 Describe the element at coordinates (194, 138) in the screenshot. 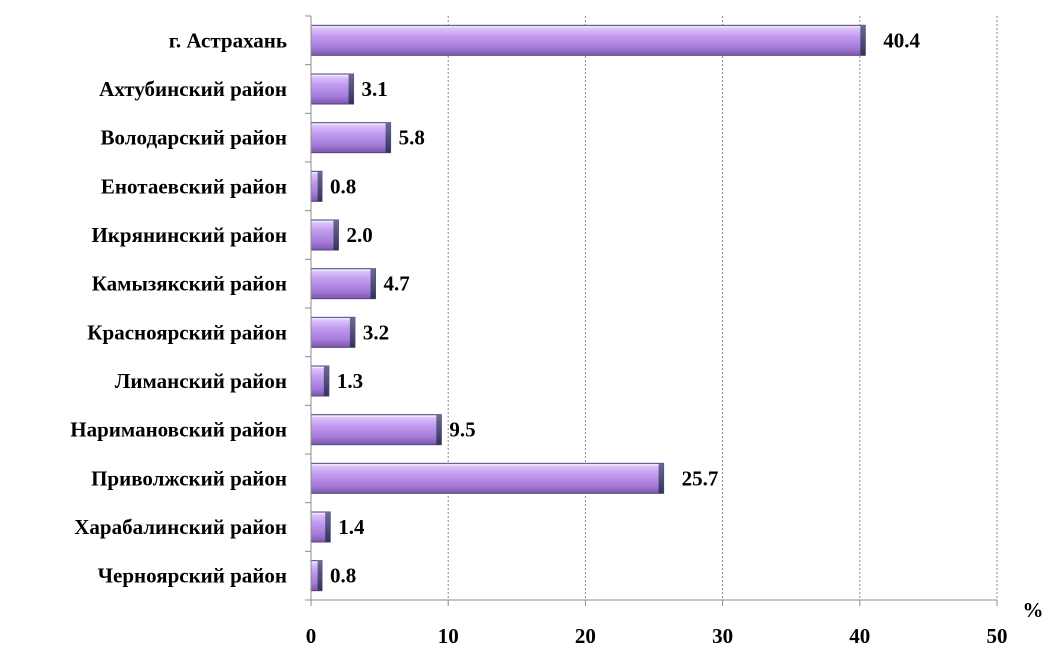

I see `category-label: Володарский район` at that location.